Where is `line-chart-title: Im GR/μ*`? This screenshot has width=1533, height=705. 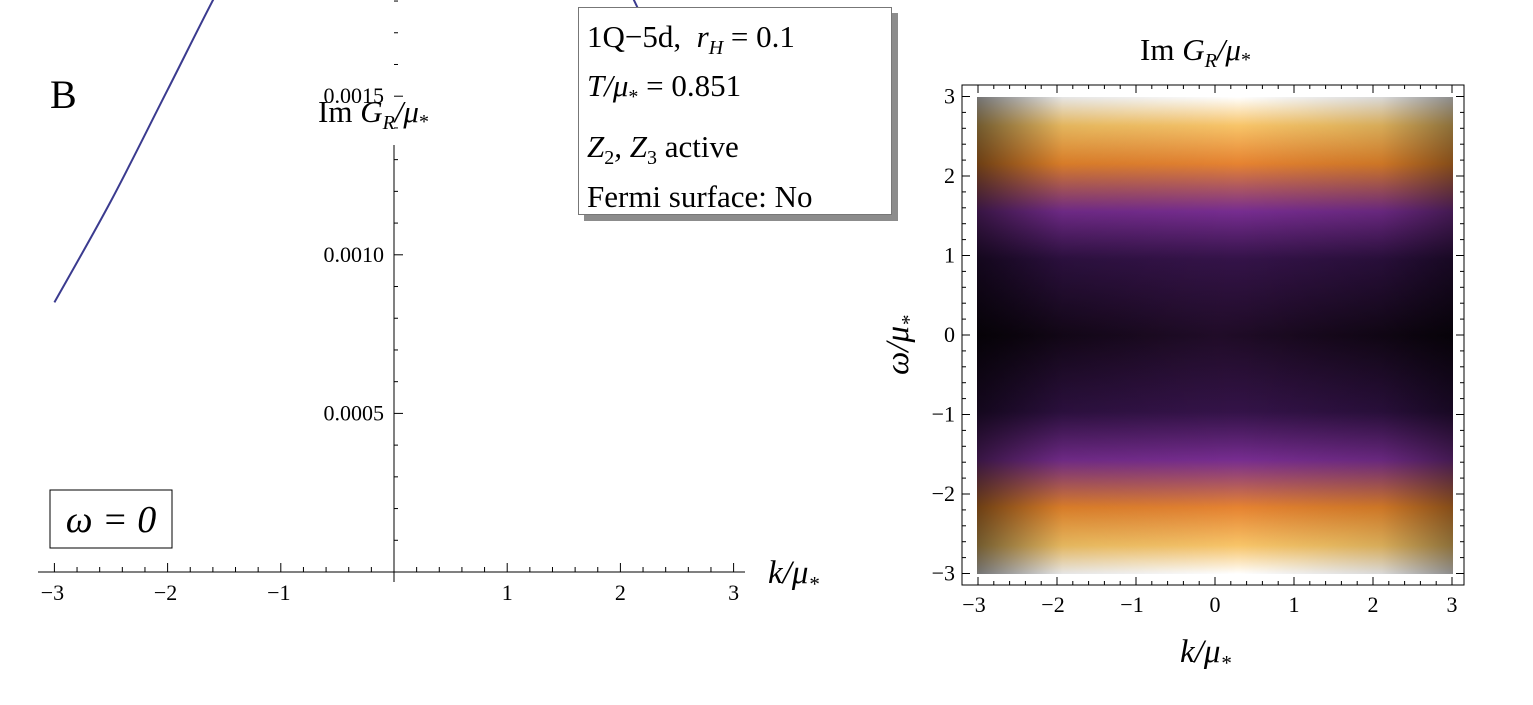 line-chart-title: Im GR/μ* is located at coordinates (373, 114).